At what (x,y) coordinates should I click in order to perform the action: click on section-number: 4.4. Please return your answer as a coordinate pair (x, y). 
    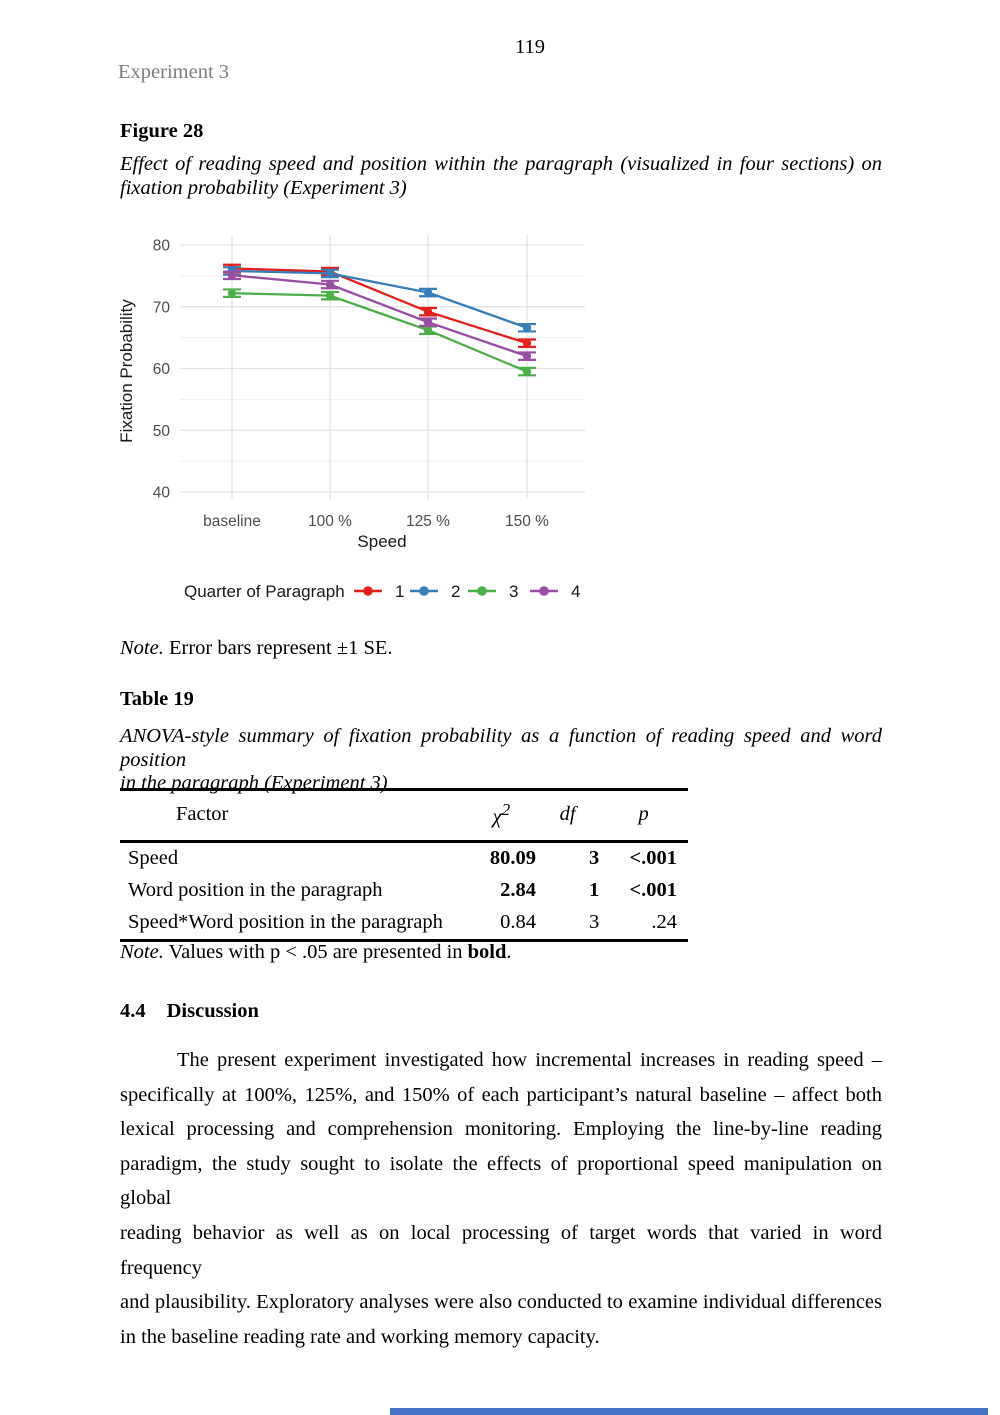
    Looking at the image, I should click on (133, 1011).